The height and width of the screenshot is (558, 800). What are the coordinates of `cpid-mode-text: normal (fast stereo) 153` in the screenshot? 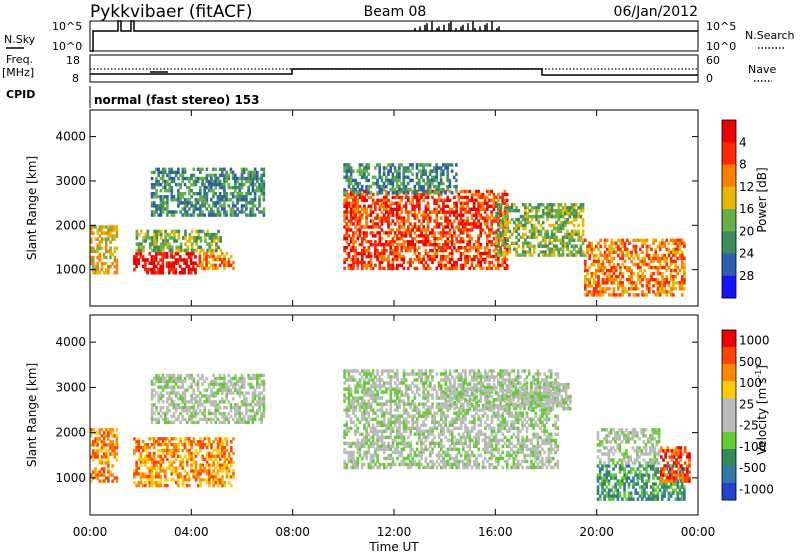 It's located at (177, 100).